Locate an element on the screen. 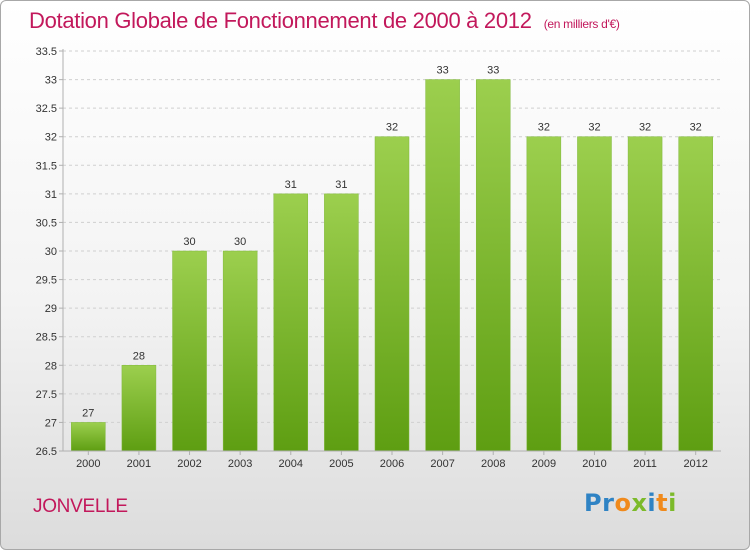  x-tick-label-2007: 2007 is located at coordinates (442, 464).